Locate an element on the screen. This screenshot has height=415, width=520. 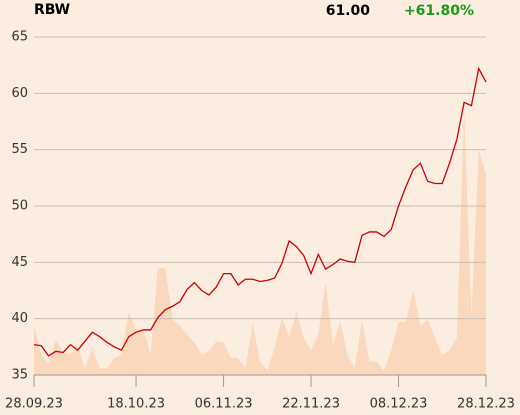
x-tick-label: 22.11.23 is located at coordinates (311, 404).